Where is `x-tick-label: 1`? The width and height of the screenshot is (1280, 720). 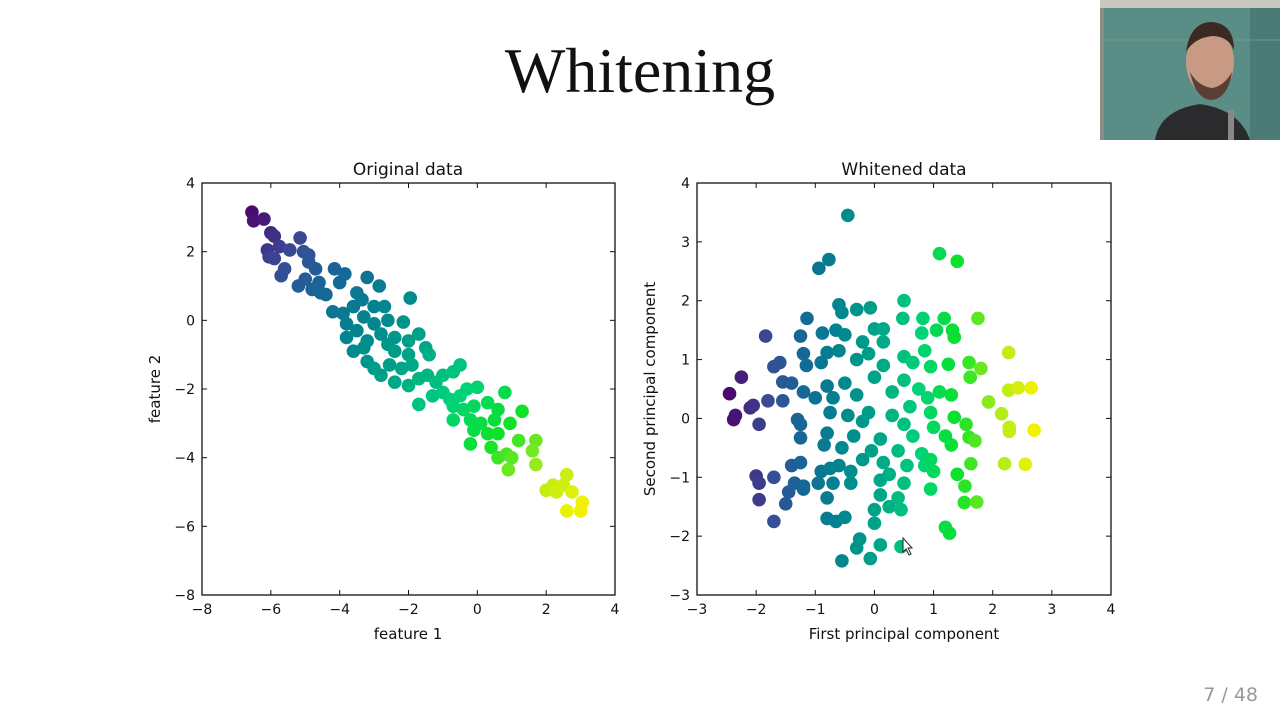
x-tick-label: 1 is located at coordinates (933, 610).